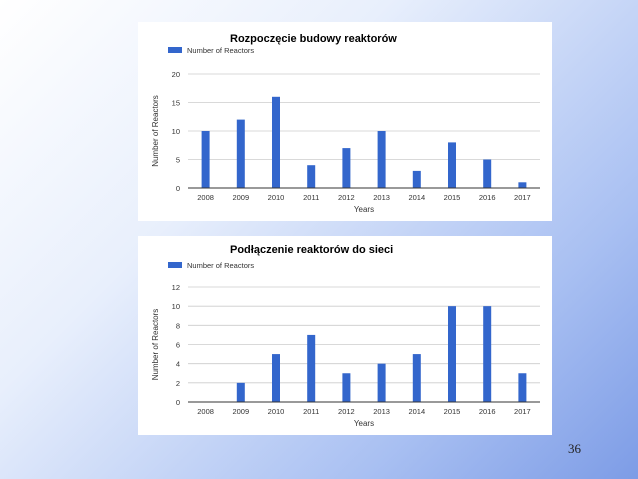 The height and width of the screenshot is (479, 638). I want to click on chart-0-bar-2013, so click(381, 159).